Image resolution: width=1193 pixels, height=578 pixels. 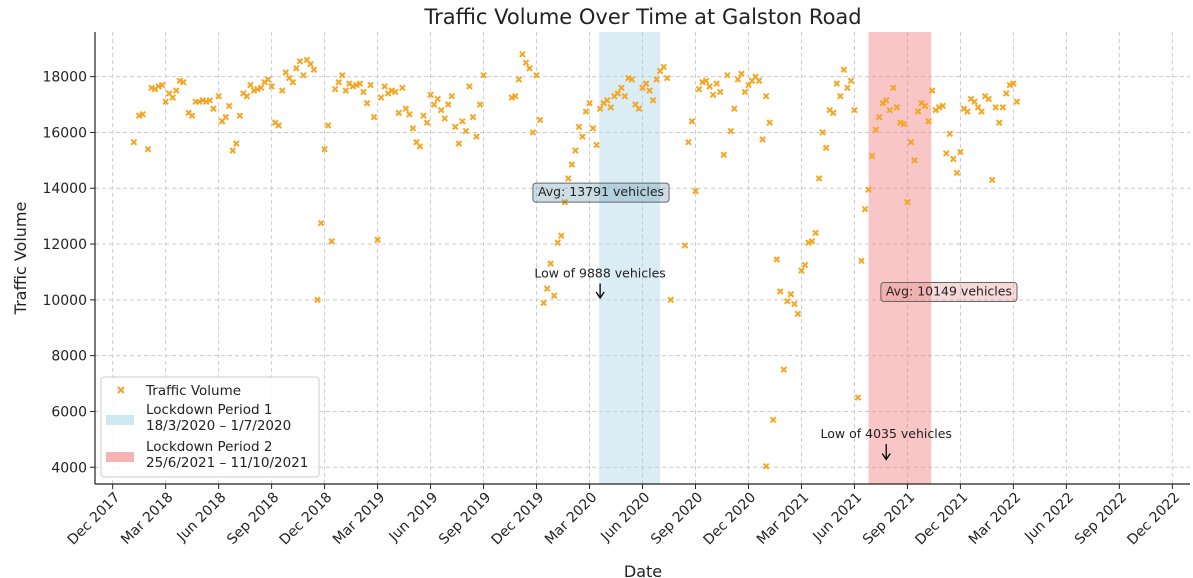 I want to click on legend-label: Lockdown Period 1, so click(x=209, y=410).